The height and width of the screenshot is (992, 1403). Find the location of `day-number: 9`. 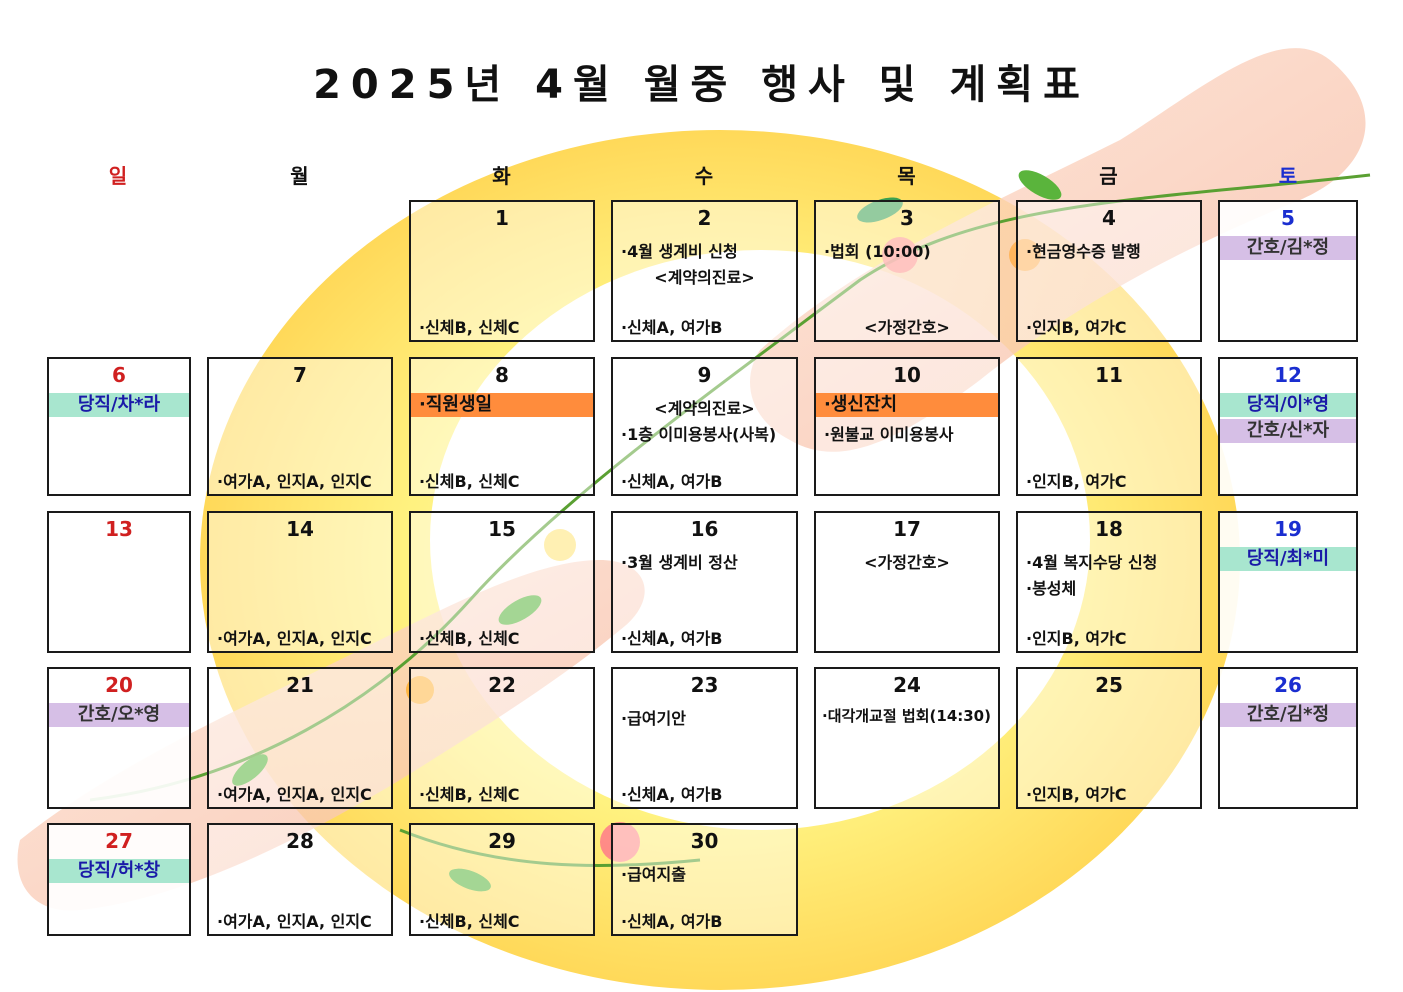

day-number: 9 is located at coordinates (704, 375).